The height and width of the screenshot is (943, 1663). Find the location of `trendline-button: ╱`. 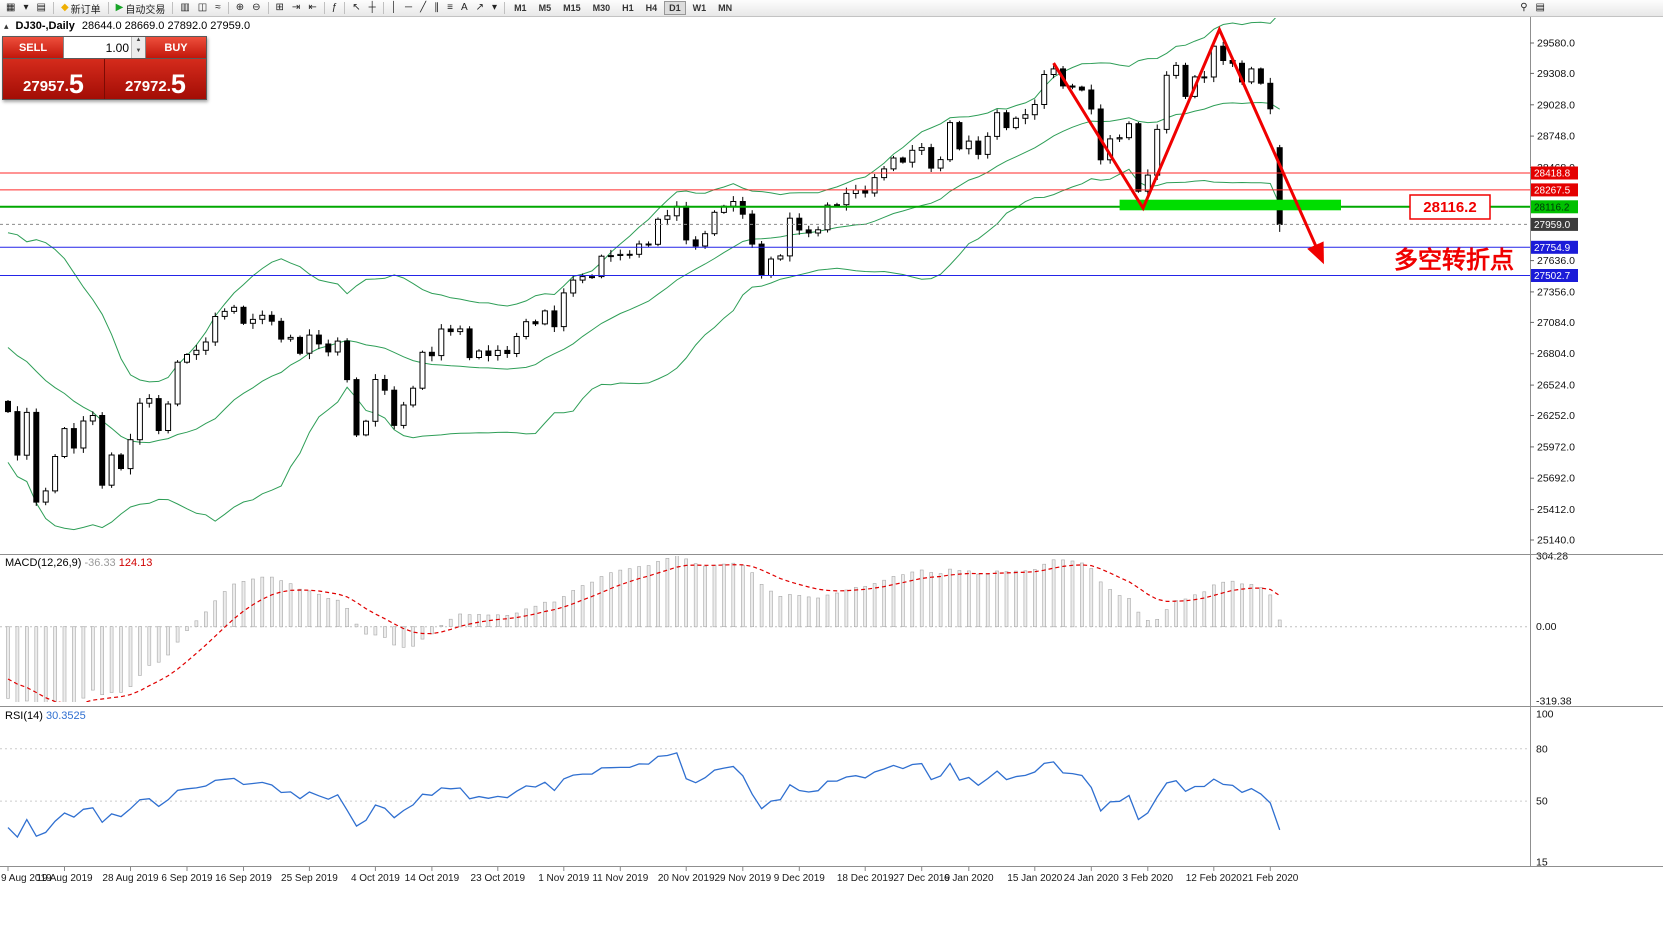

trendline-button: ╱ is located at coordinates (423, 8).